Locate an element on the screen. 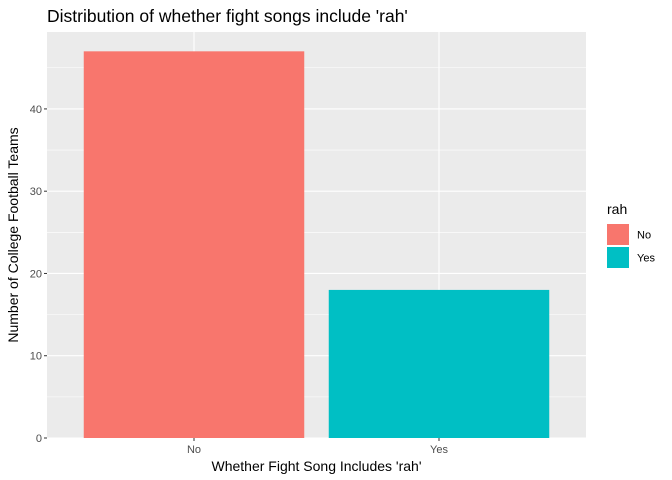  legend: rah No Yes is located at coordinates (631, 234).